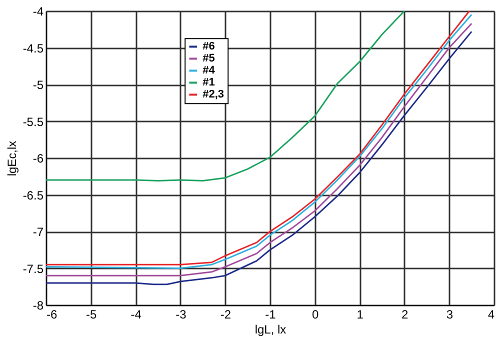 The image size is (500, 340). What do you see at coordinates (38, 232) in the screenshot?
I see `y-tick-label: -7` at bounding box center [38, 232].